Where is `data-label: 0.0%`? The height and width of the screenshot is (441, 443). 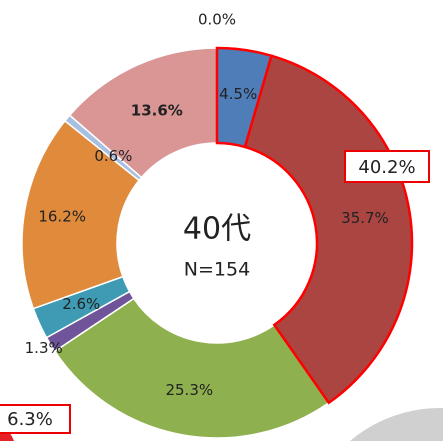
data-label: 0.0% is located at coordinates (217, 20).